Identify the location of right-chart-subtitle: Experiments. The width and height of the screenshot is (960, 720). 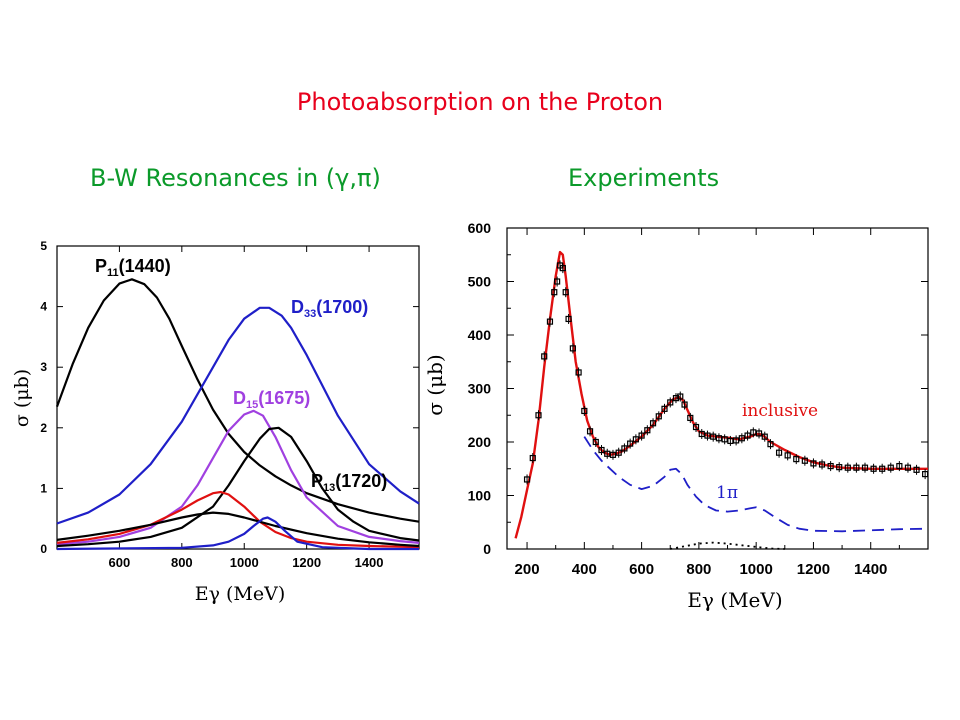
(644, 178).